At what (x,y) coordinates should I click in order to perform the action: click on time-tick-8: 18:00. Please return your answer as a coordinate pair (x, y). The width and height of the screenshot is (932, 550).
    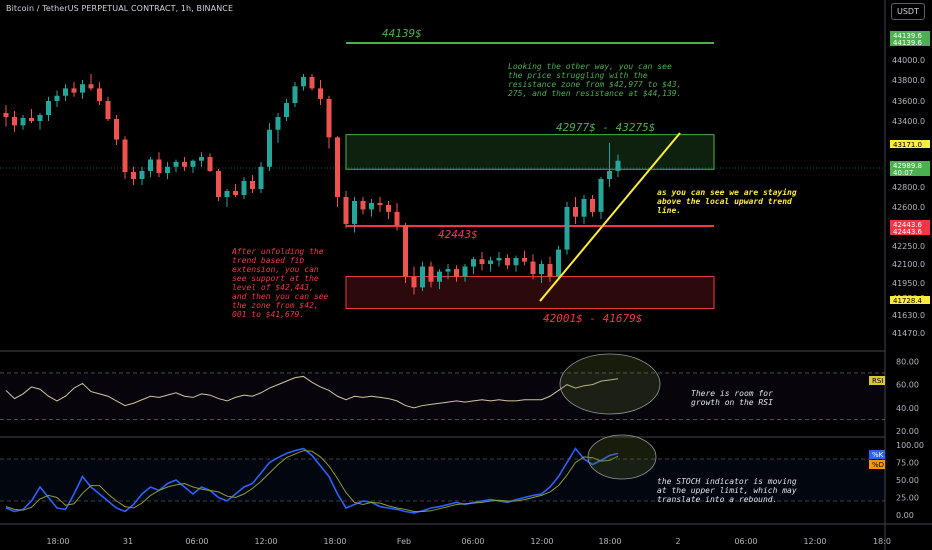
    Looking at the image, I should click on (609, 541).